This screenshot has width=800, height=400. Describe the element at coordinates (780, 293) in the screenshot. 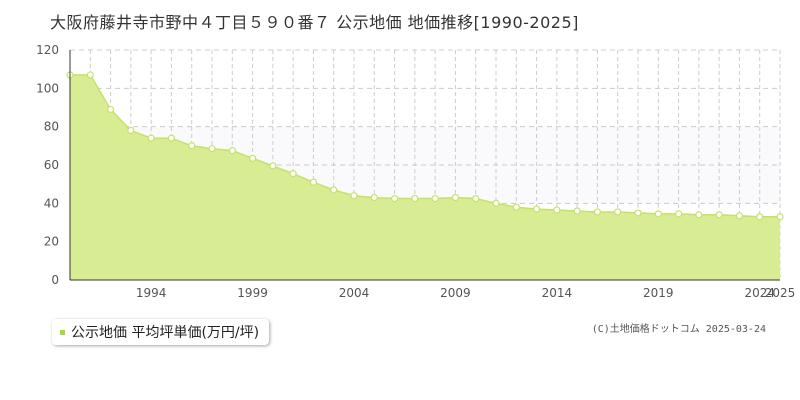

I see `x-tick-label: 2025` at that location.